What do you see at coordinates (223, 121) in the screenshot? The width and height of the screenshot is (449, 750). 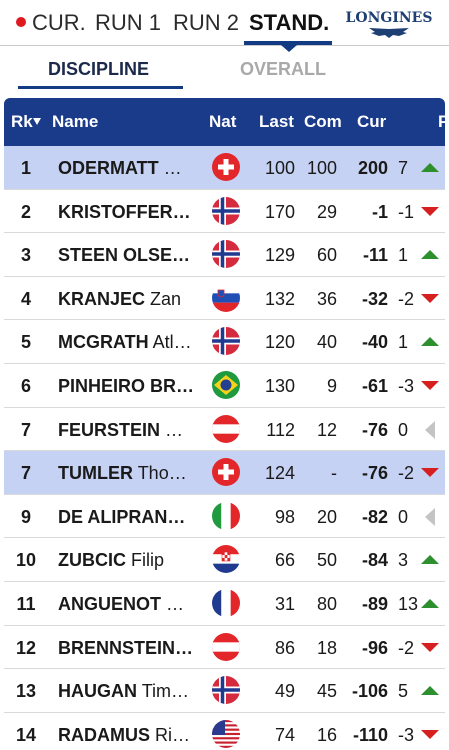 I see `col-nation-header: Nat` at bounding box center [223, 121].